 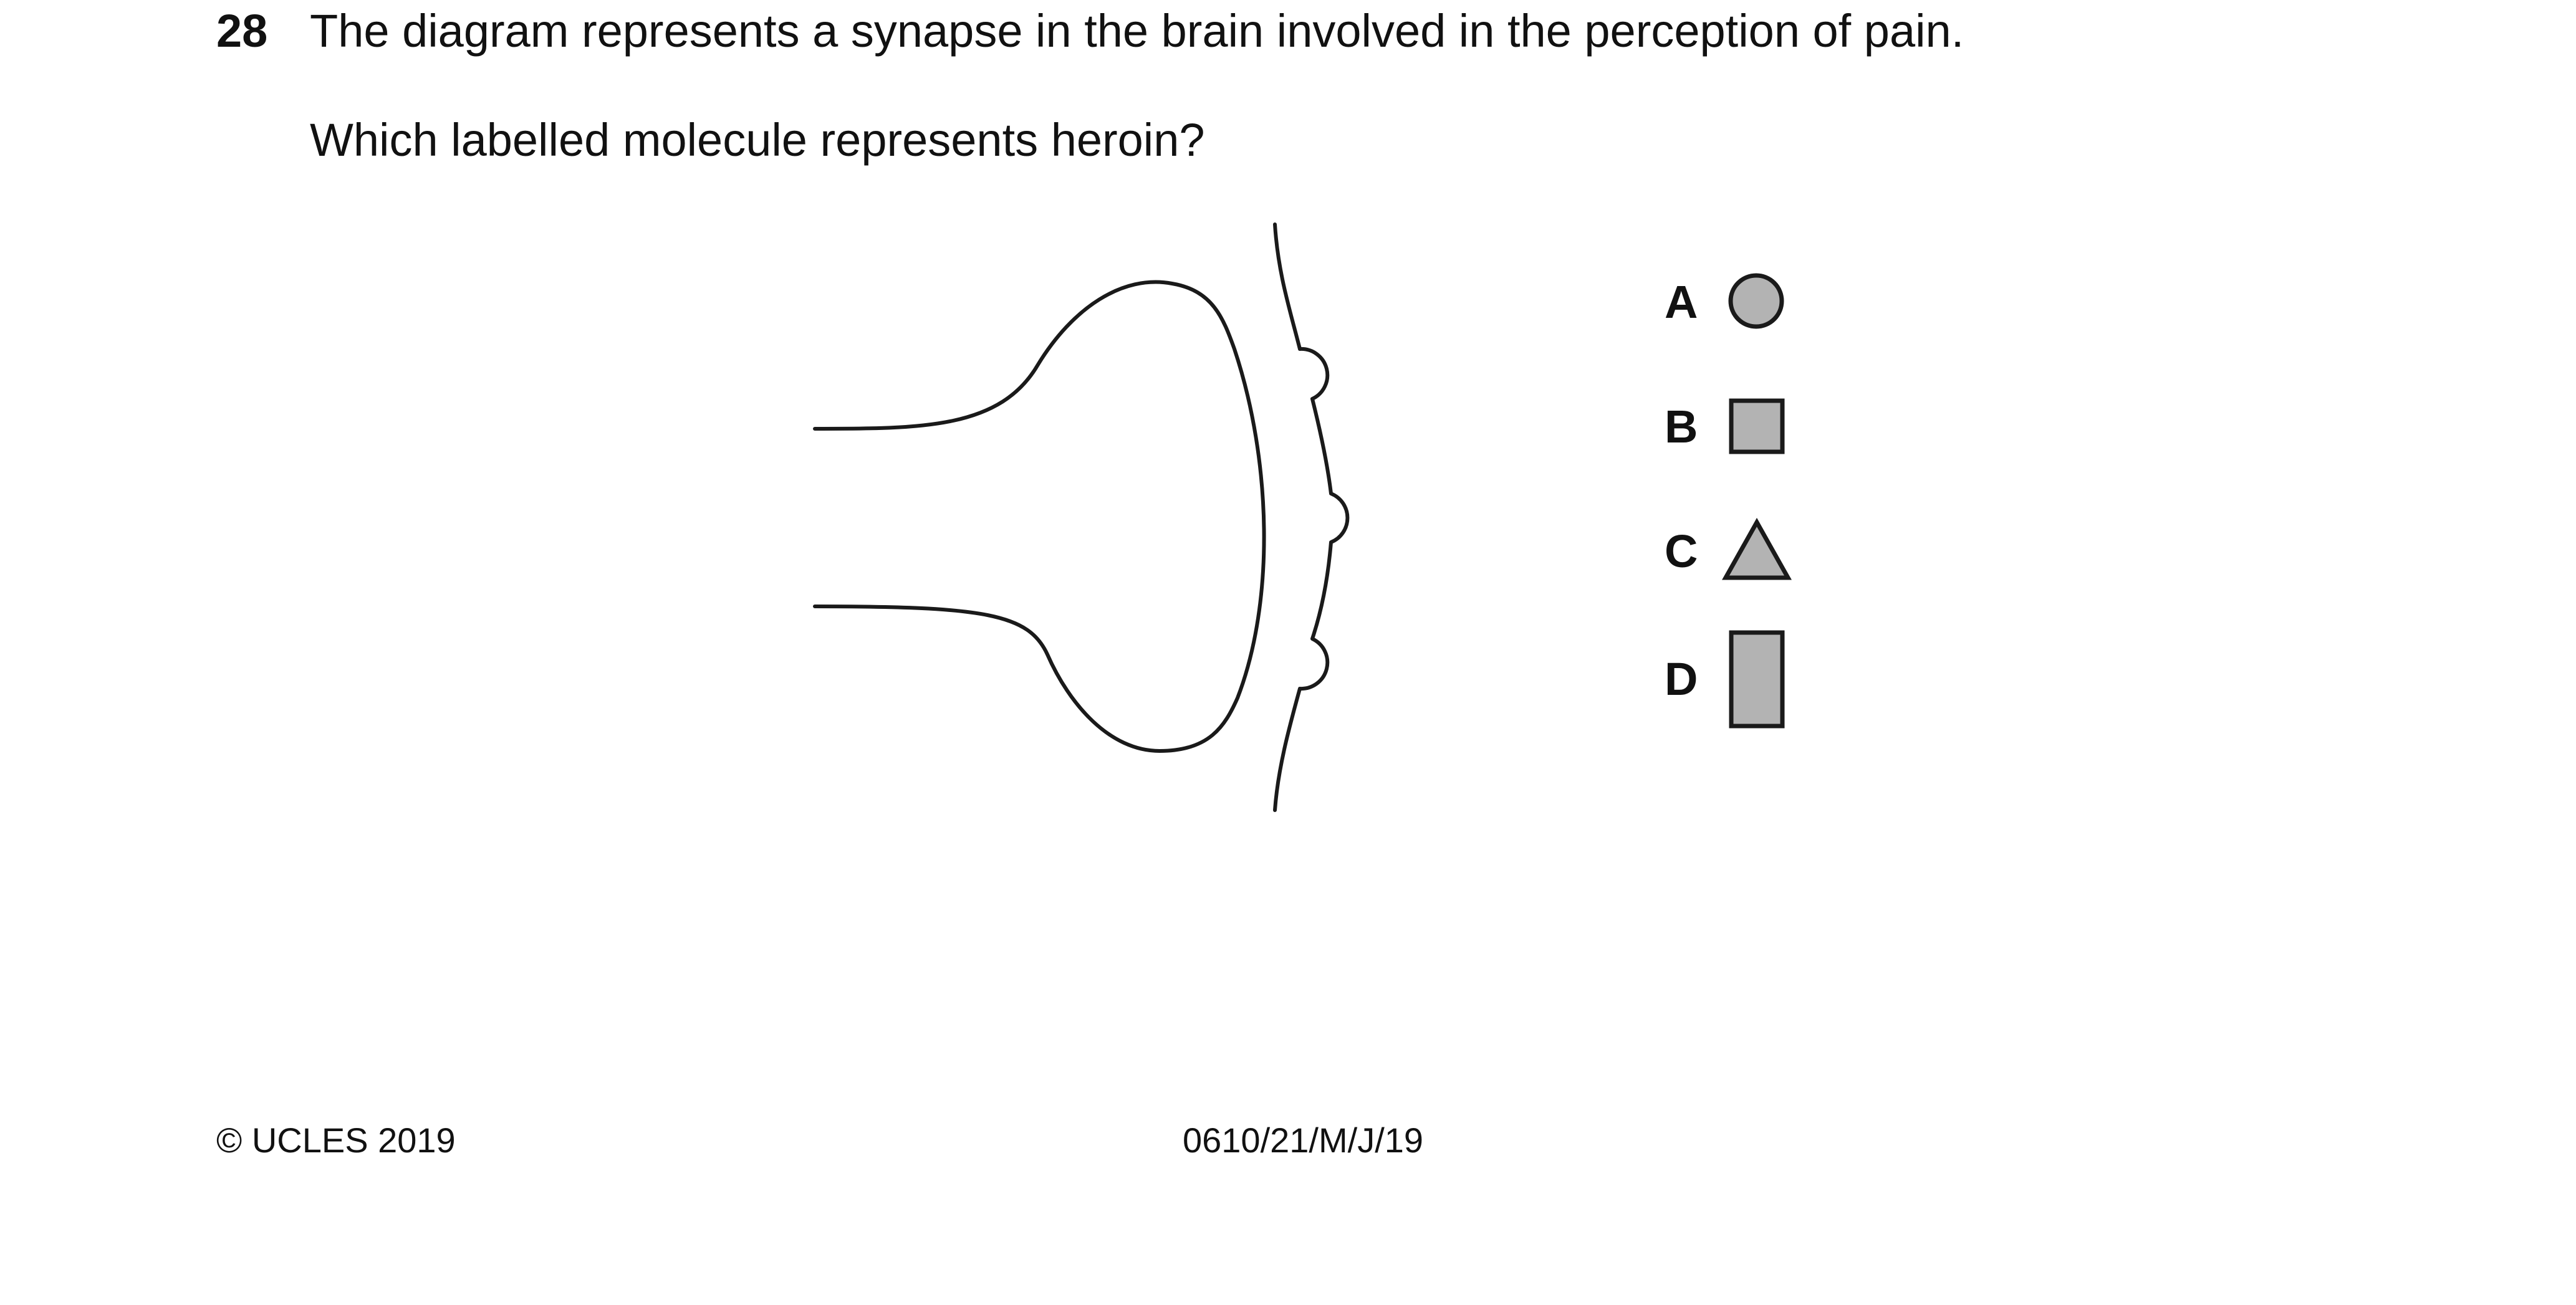 I want to click on option-label-b: B, so click(x=1681, y=426).